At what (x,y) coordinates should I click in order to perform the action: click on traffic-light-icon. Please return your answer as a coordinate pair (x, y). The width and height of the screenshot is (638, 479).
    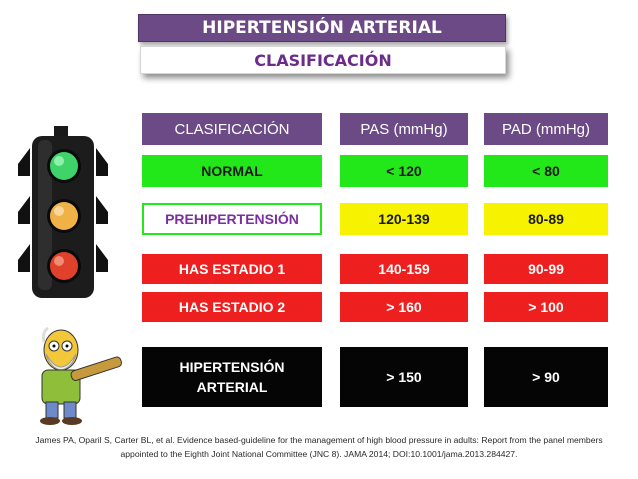
    Looking at the image, I should click on (63, 212).